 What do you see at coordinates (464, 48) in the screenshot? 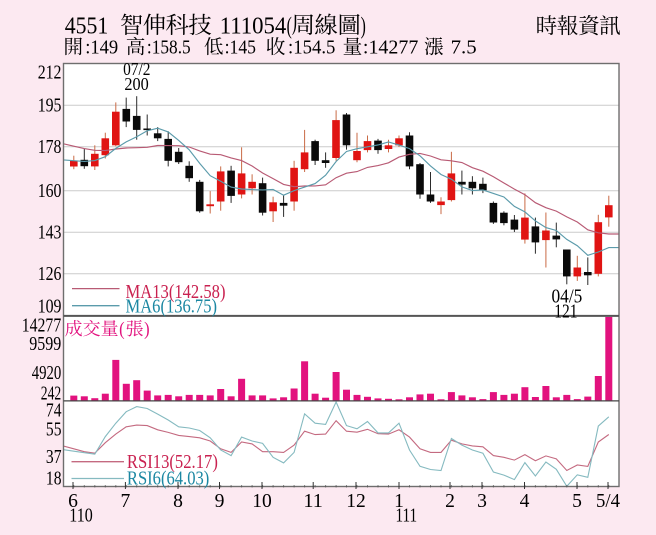
I see `svg-text: 7.5` at bounding box center [464, 48].